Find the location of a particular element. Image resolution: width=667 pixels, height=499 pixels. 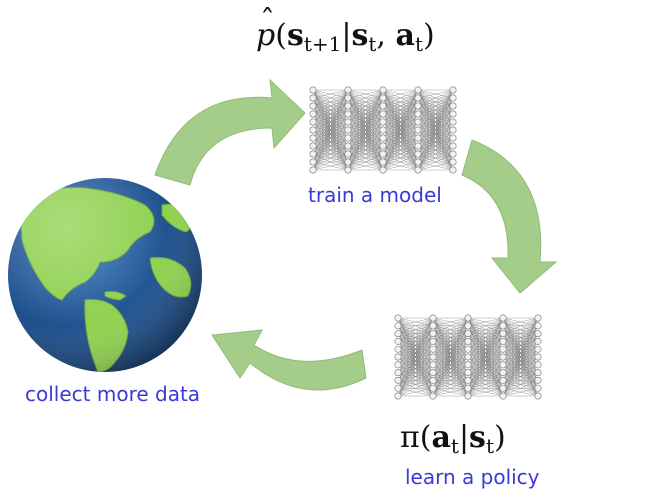

network-edges is located at coordinates (383, 130).